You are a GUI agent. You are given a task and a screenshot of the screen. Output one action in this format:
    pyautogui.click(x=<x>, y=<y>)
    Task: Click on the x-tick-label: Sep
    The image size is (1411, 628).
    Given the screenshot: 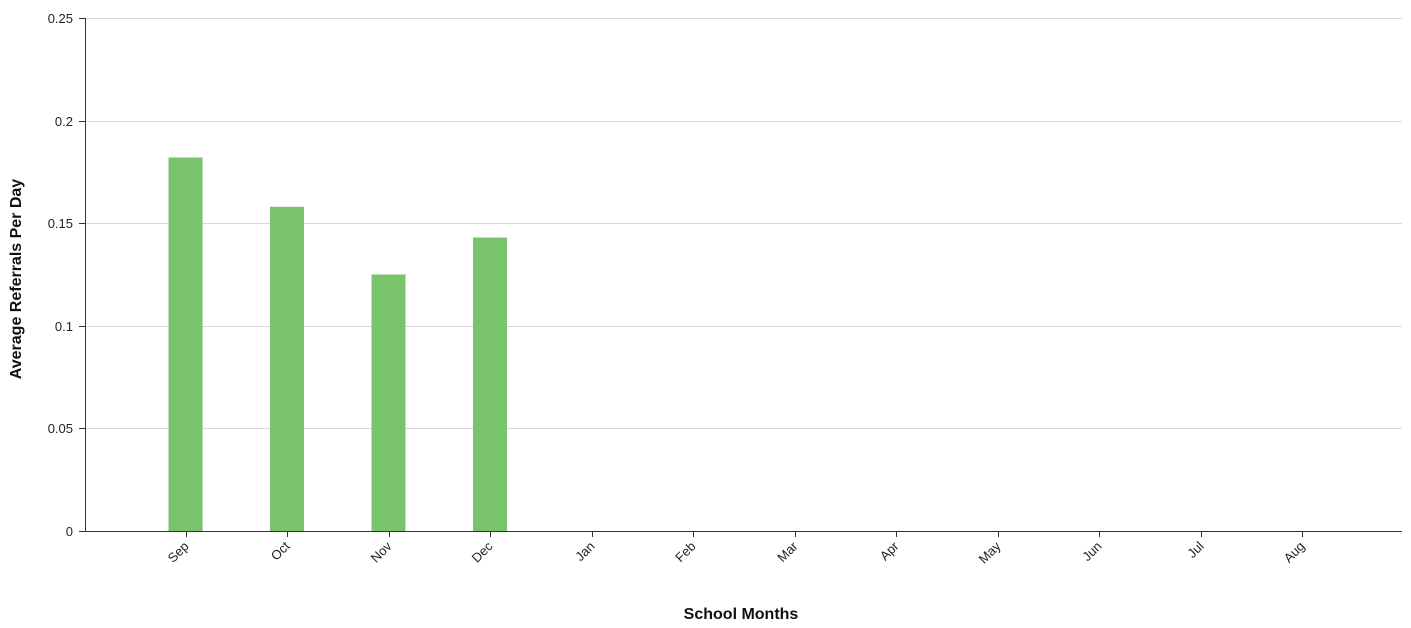 What is the action you would take?
    pyautogui.click(x=178, y=552)
    